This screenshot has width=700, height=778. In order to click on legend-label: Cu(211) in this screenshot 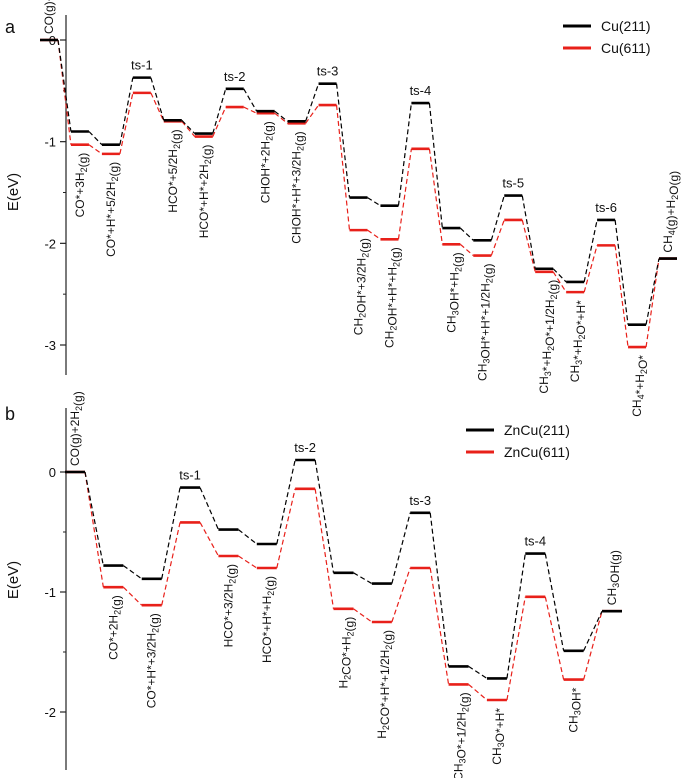, I will do `click(626, 26)`.